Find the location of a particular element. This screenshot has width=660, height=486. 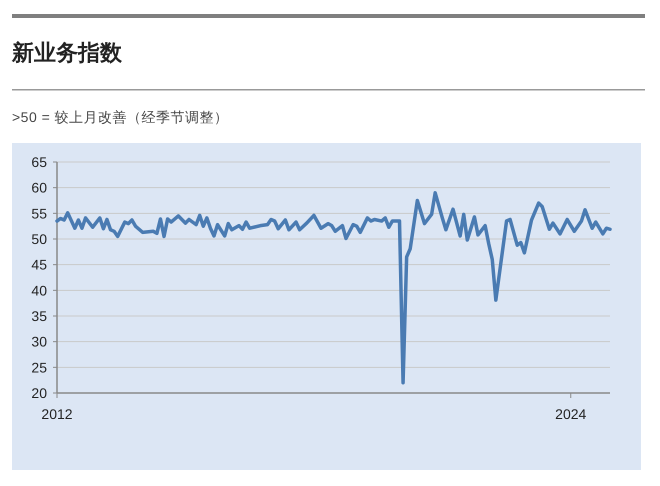

y-tick-label: 35 is located at coordinates (39, 316).